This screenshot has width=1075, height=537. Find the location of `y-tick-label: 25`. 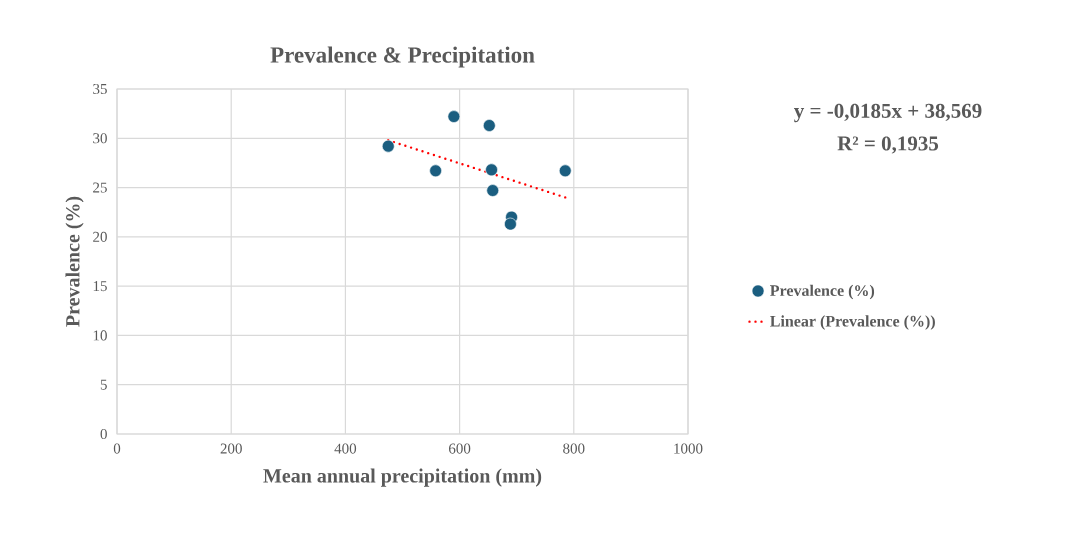

y-tick-label: 25 is located at coordinates (100, 187).